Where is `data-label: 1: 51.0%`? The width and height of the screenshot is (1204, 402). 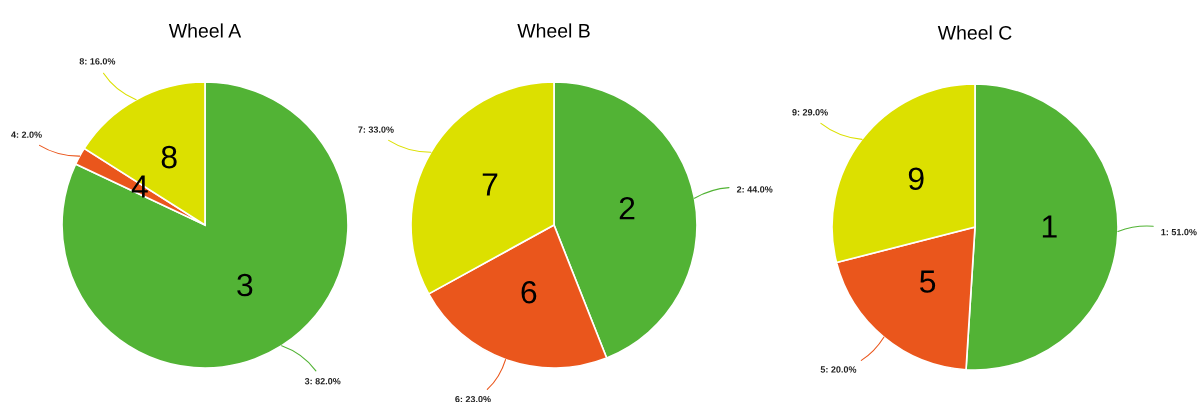 data-label: 1: 51.0% is located at coordinates (1179, 232).